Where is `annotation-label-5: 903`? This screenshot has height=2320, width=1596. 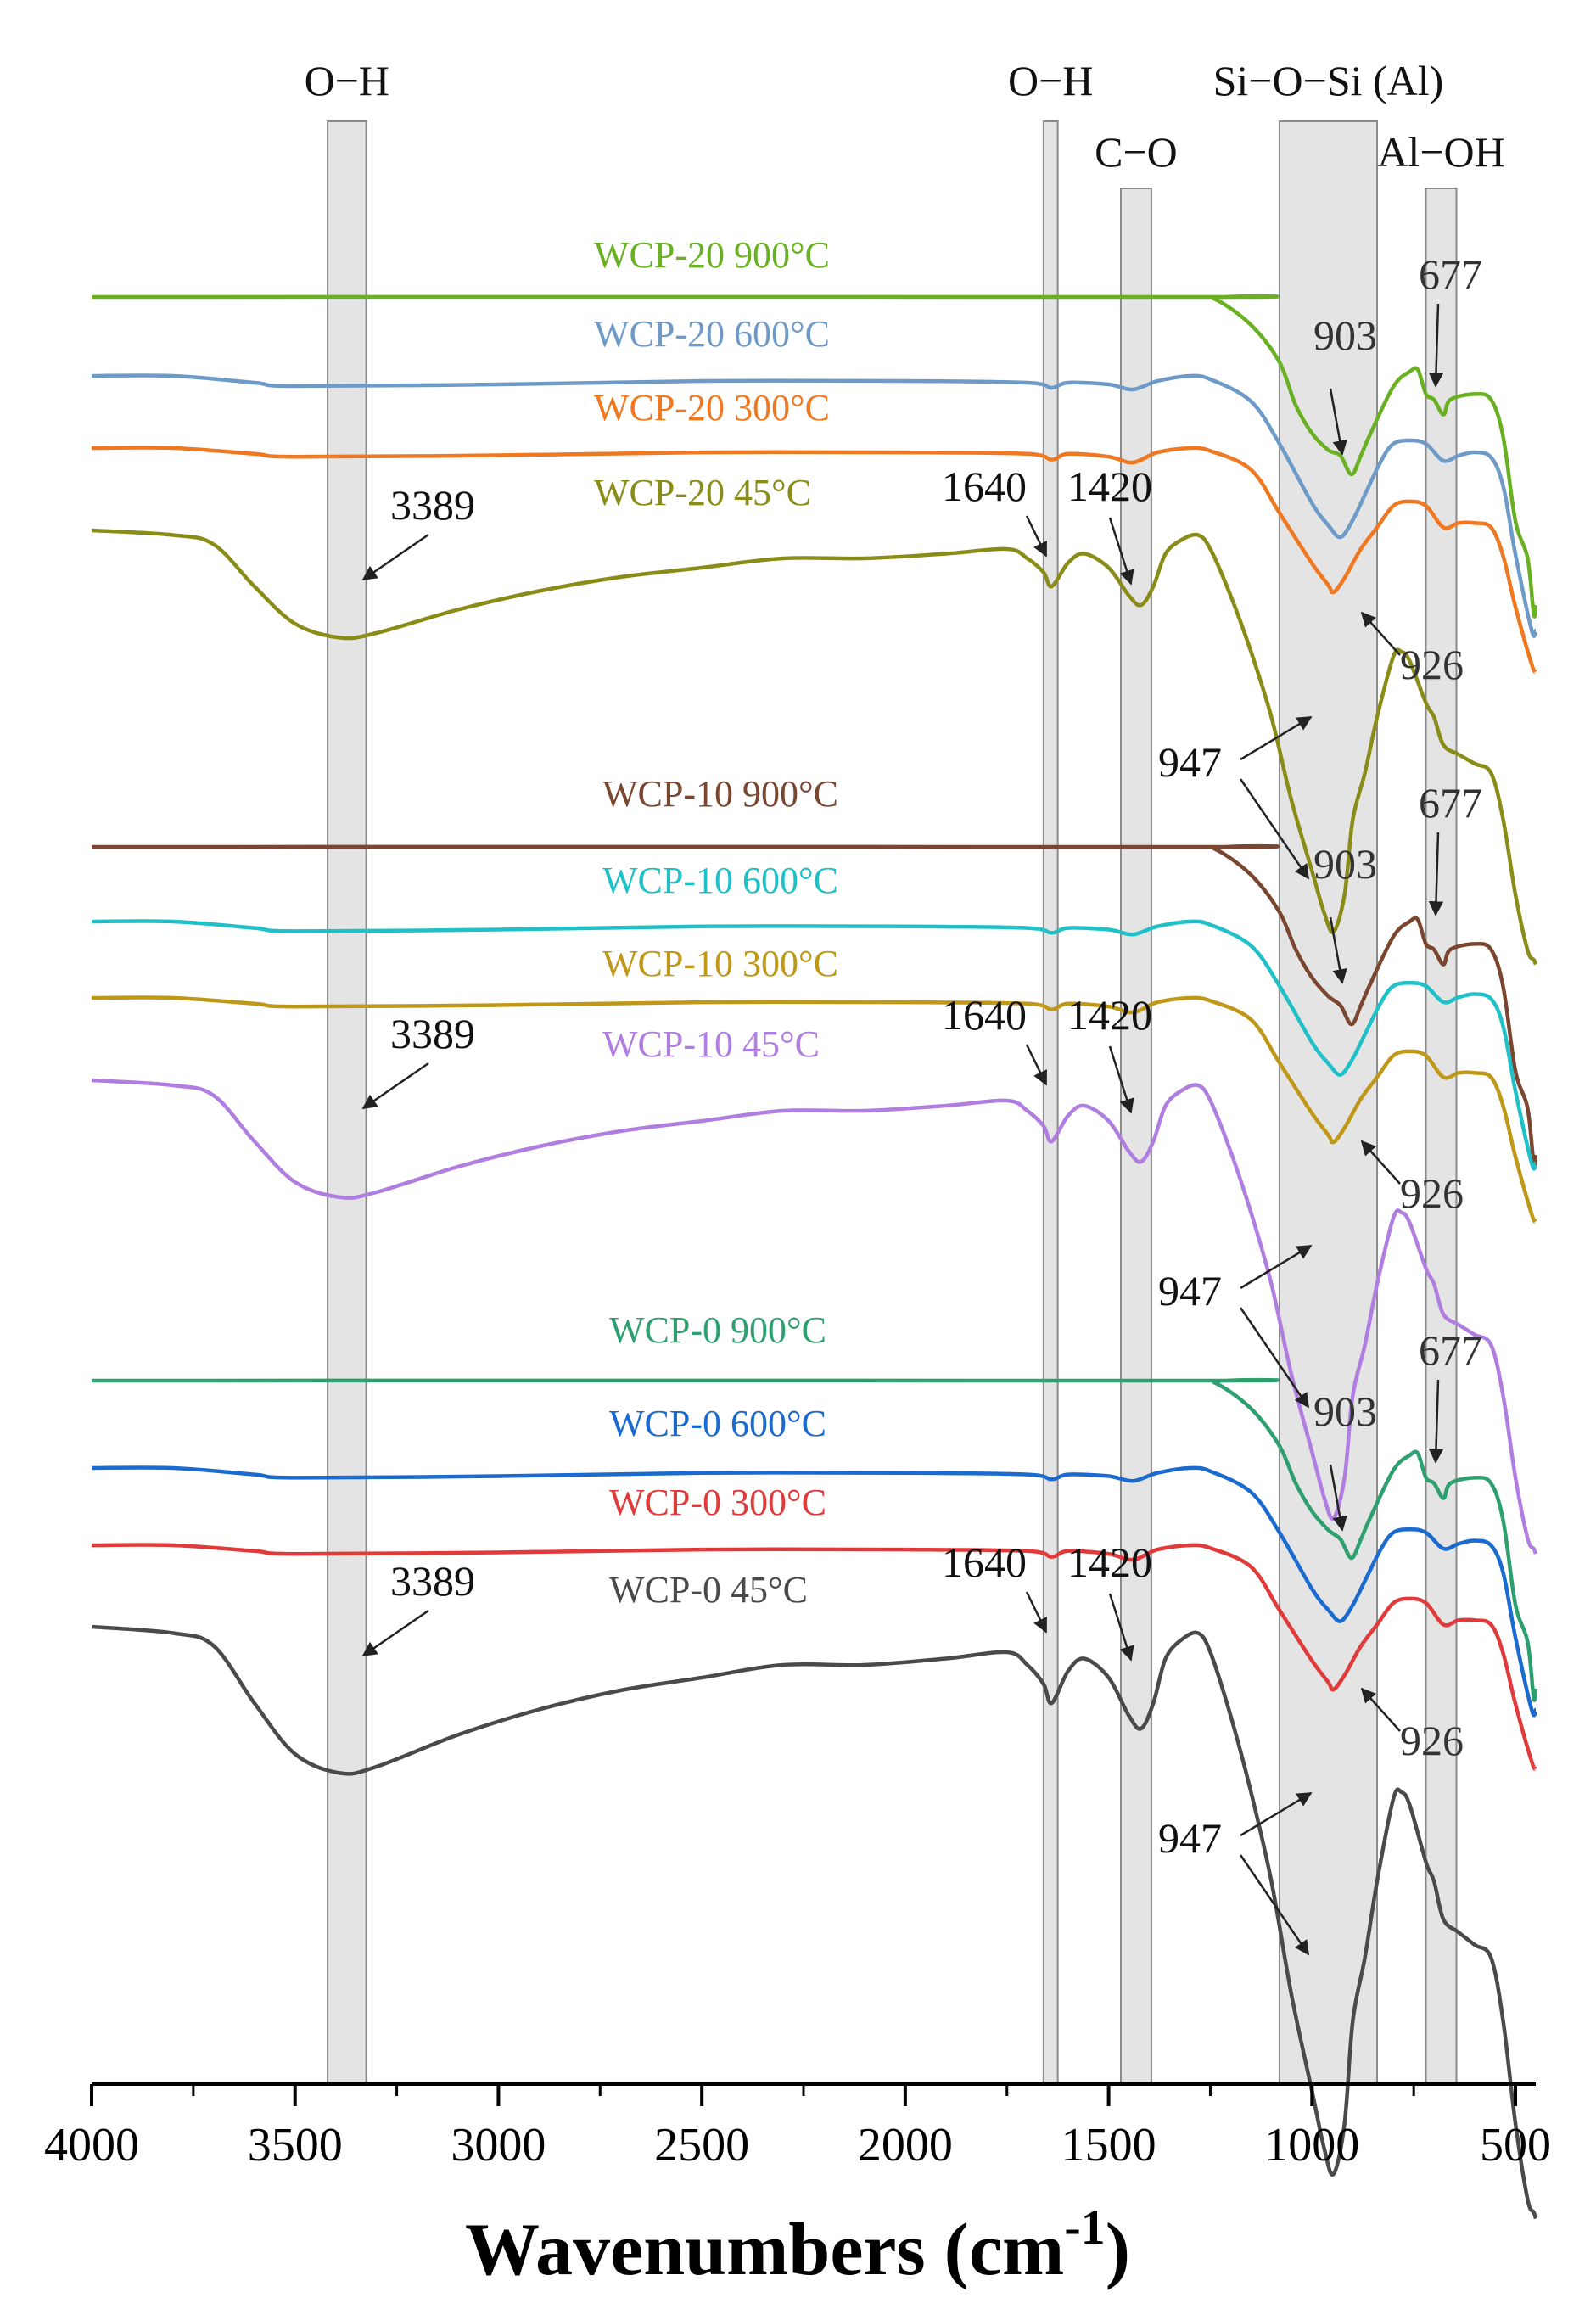
annotation-label-5: 903 is located at coordinates (1345, 335).